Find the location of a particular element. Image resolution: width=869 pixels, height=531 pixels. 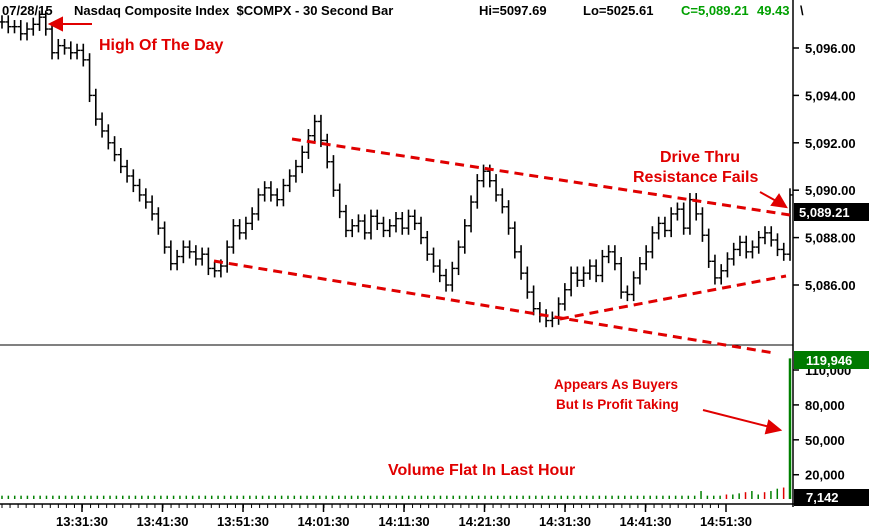

last-volume-label: 119,946 is located at coordinates (829, 360).